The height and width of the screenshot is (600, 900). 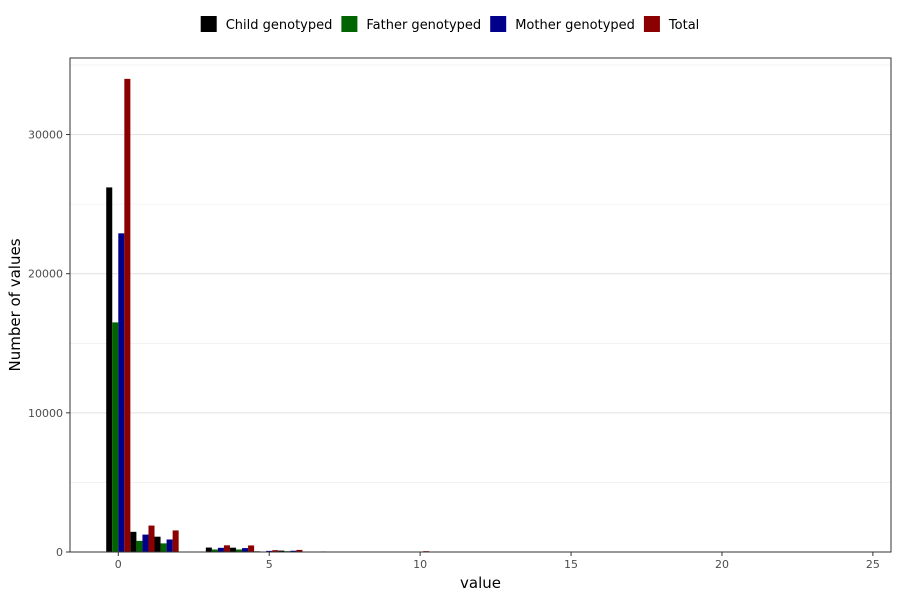 I want to click on x-tick-label: 20, so click(x=722, y=564).